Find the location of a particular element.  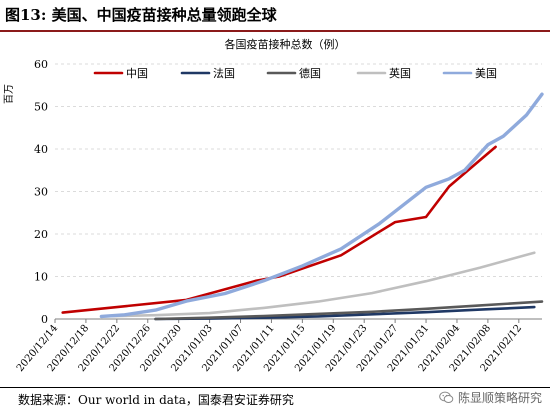

watermark: 陈显顺策略研究 is located at coordinates (490, 397).